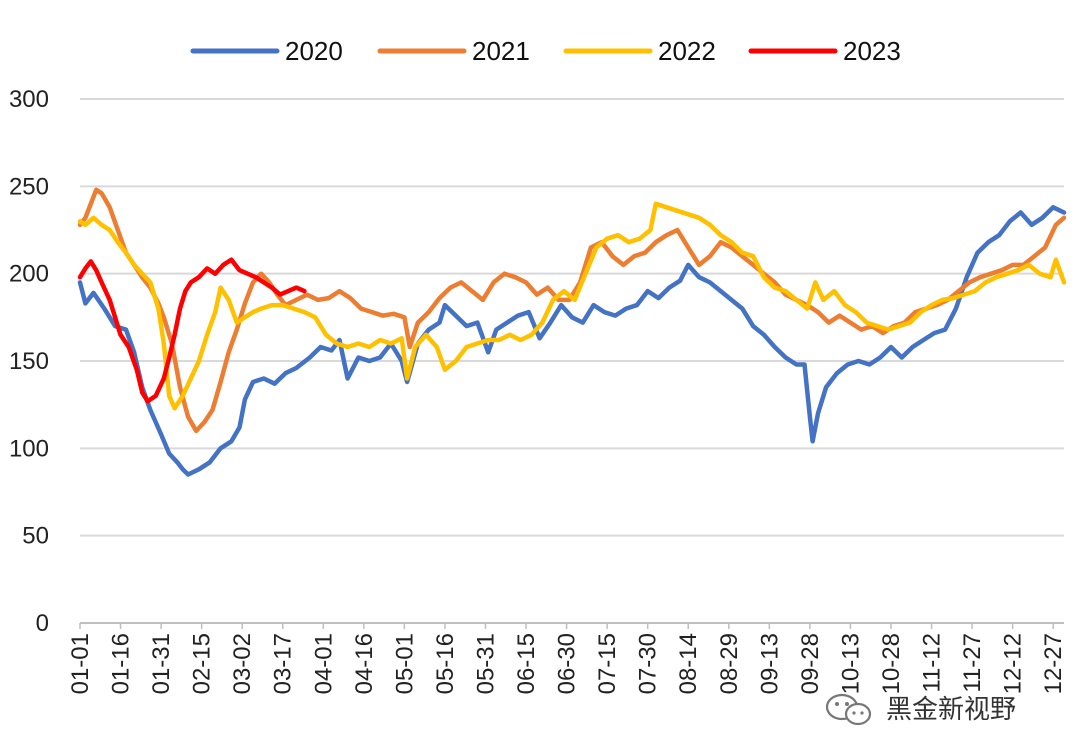 The image size is (1080, 755). Describe the element at coordinates (501, 51) in the screenshot. I see `legend-label: 2021` at that location.